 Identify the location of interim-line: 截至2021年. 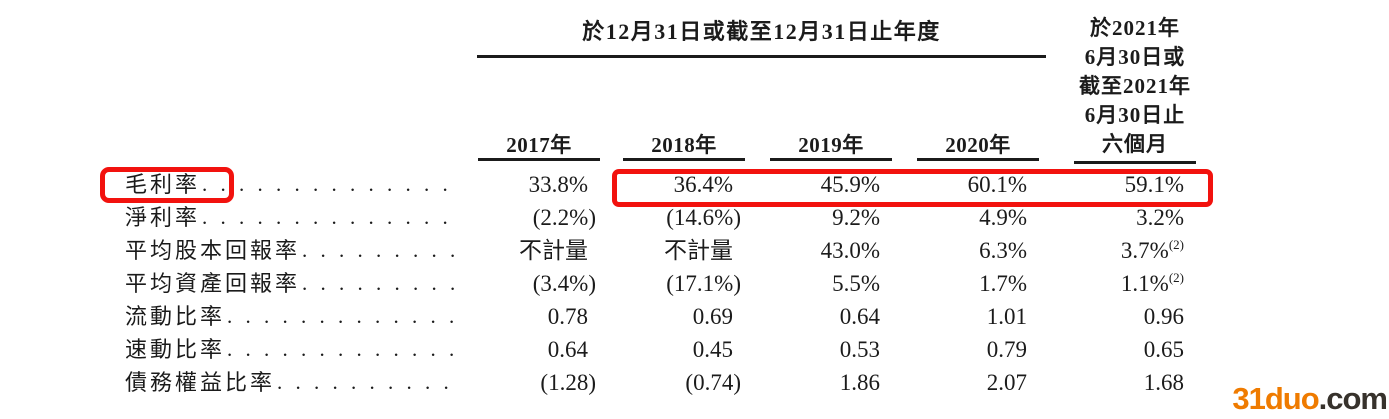
(1135, 86).